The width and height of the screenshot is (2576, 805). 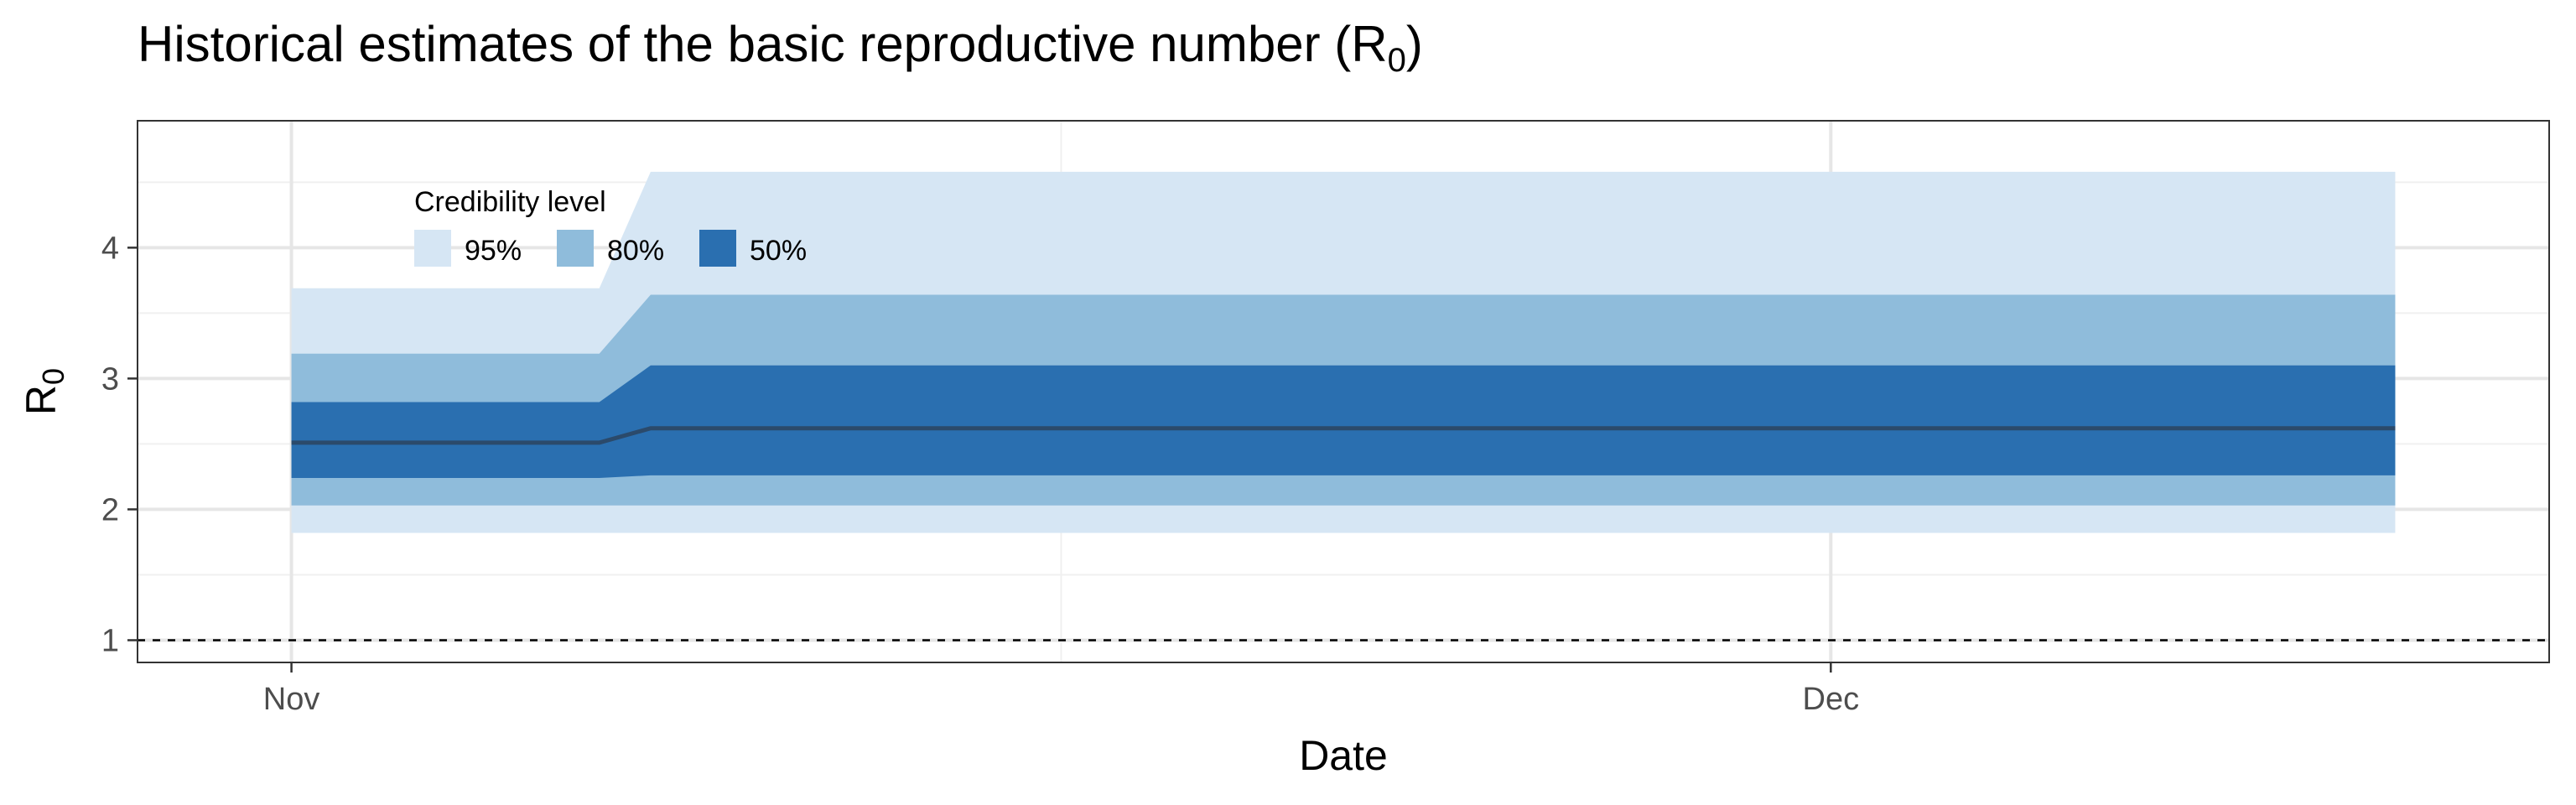 I want to click on x-axis-label: Date, so click(x=1343, y=755).